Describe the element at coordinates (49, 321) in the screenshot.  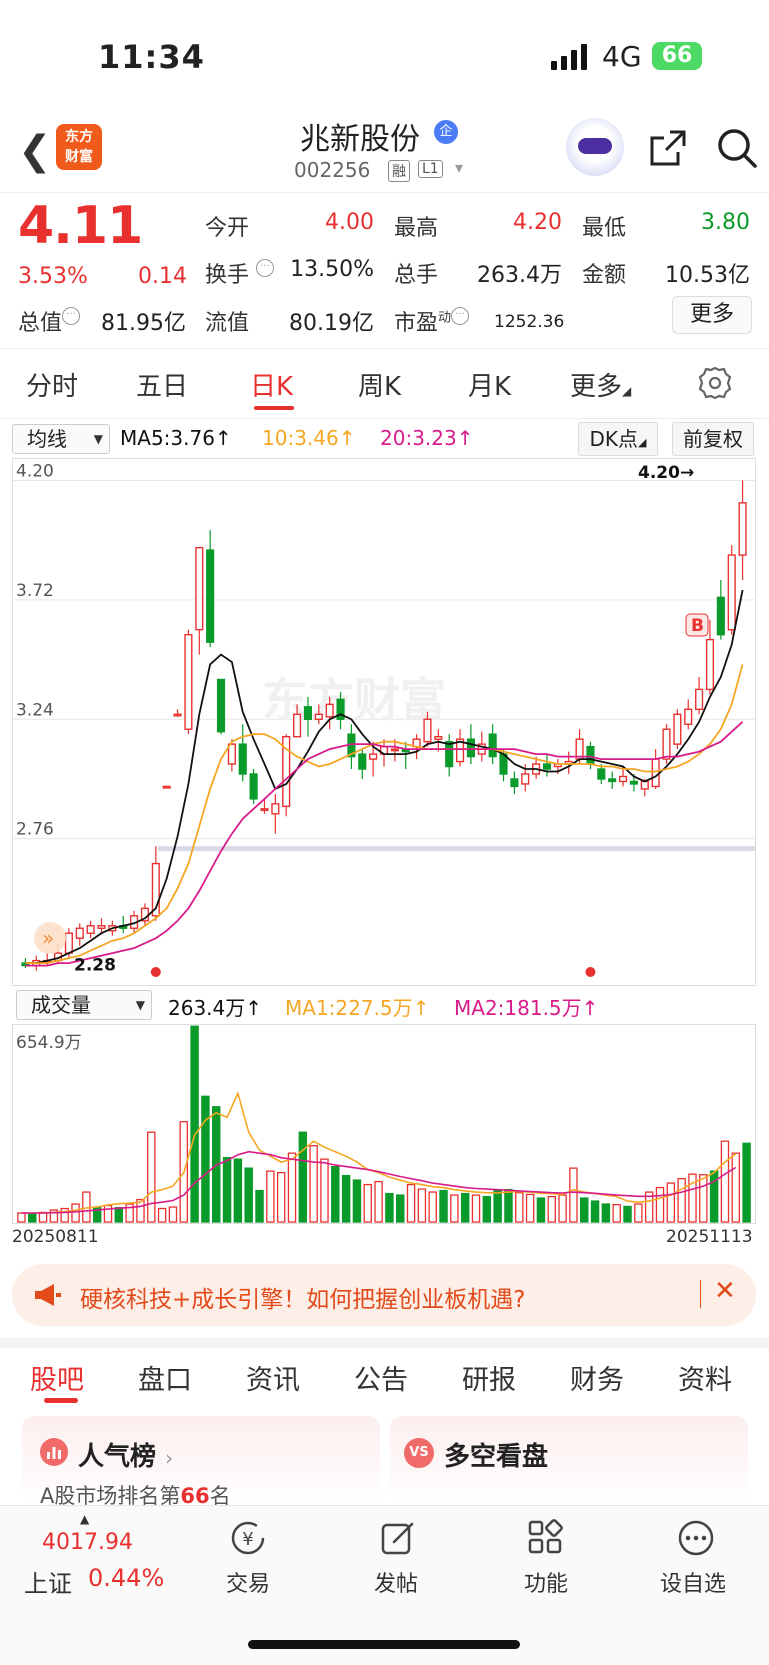
I see `market-cap-label: 总值 ···` at that location.